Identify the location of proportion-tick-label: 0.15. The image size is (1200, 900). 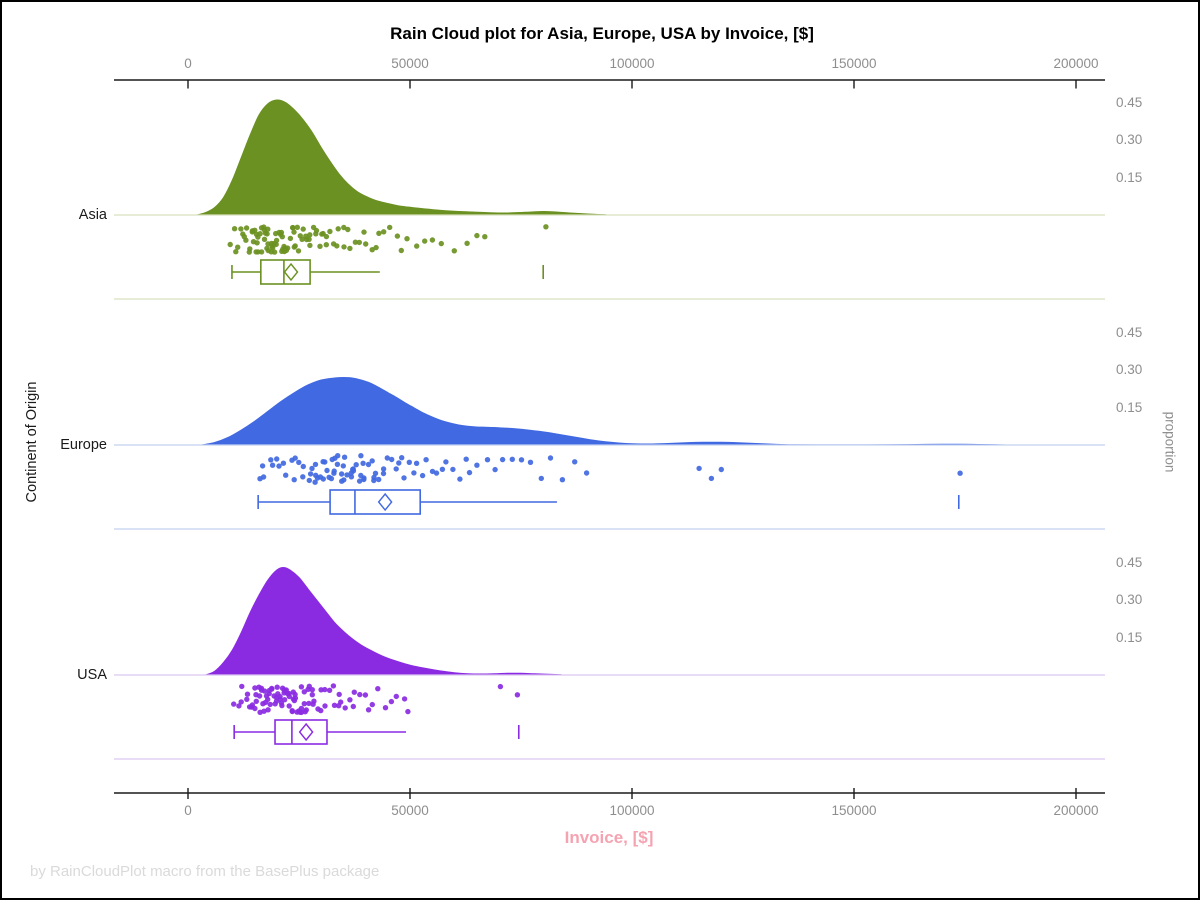
(1129, 407).